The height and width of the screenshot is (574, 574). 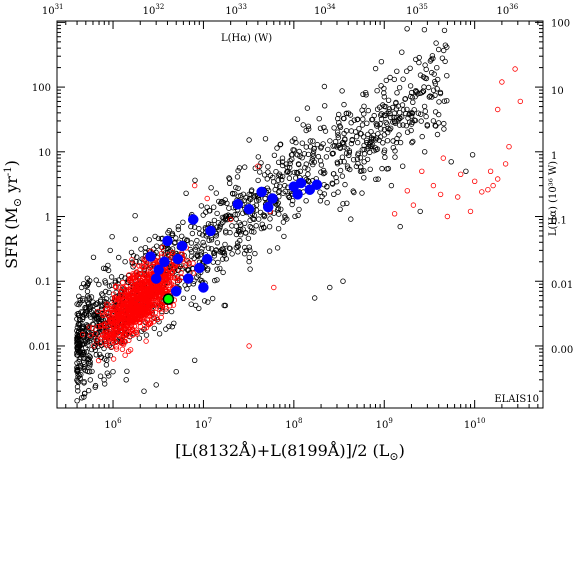 What do you see at coordinates (17, 202) in the screenshot?
I see `y-axis-title-sub: ⊙` at bounding box center [17, 202].